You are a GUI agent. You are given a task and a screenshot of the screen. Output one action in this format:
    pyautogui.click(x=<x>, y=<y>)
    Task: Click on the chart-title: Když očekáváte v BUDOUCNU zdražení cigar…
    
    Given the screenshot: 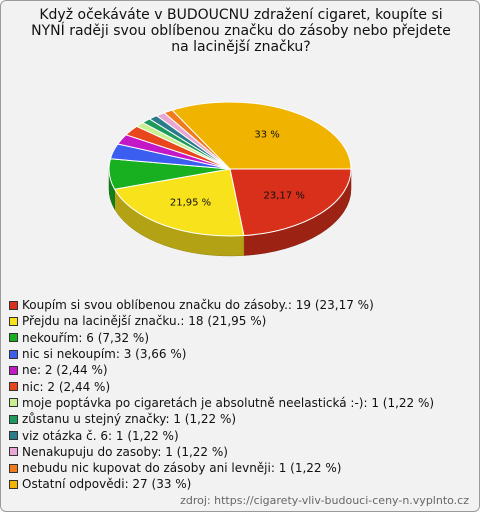 What is the action you would take?
    pyautogui.click(x=241, y=31)
    